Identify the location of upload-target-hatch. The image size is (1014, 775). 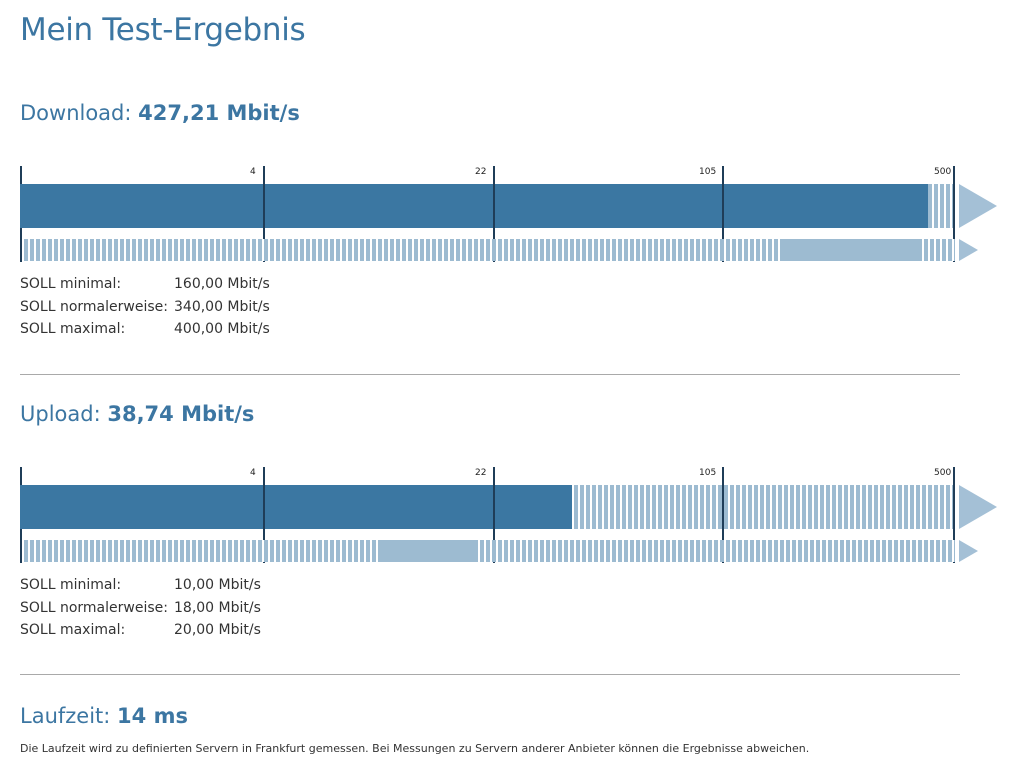
(489, 551).